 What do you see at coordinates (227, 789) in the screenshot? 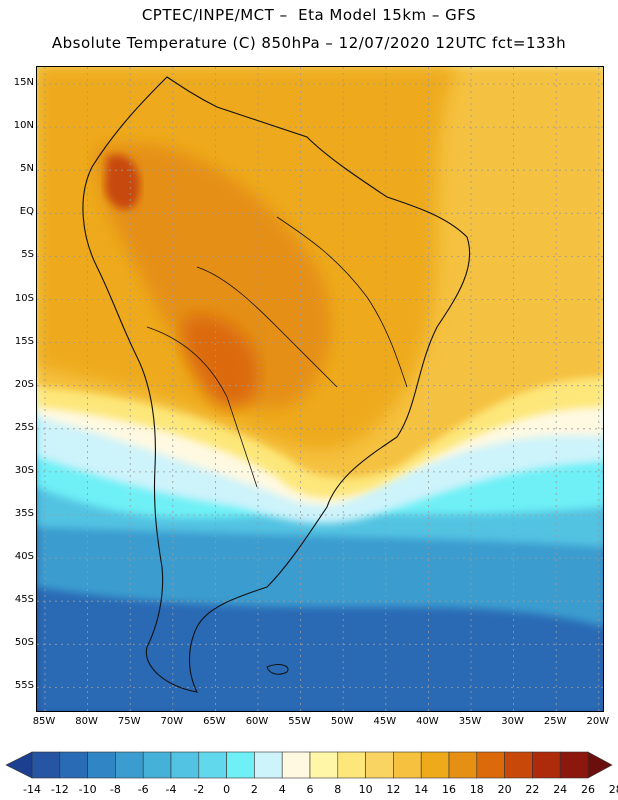
I see `colorbar-label: 0` at bounding box center [227, 789].